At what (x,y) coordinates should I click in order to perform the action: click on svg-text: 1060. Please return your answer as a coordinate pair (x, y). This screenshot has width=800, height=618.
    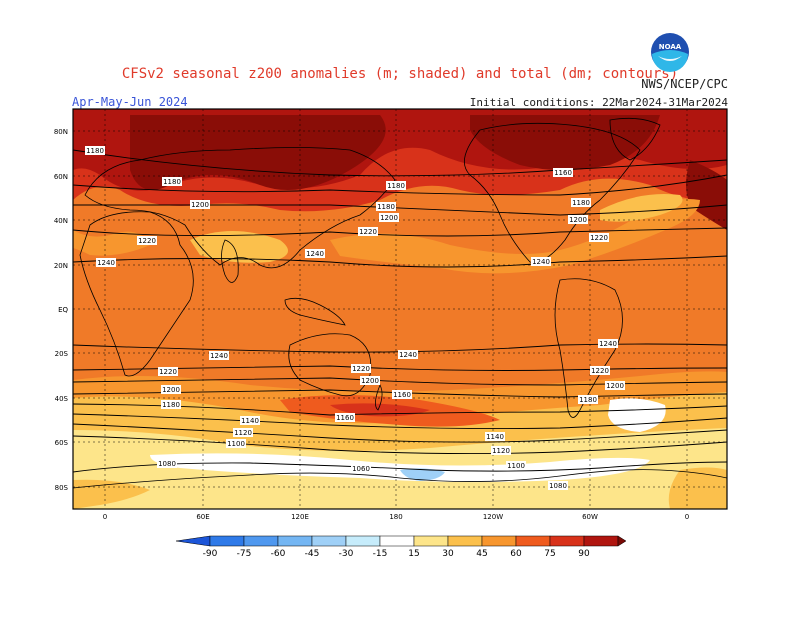
    Looking at the image, I should click on (361, 469).